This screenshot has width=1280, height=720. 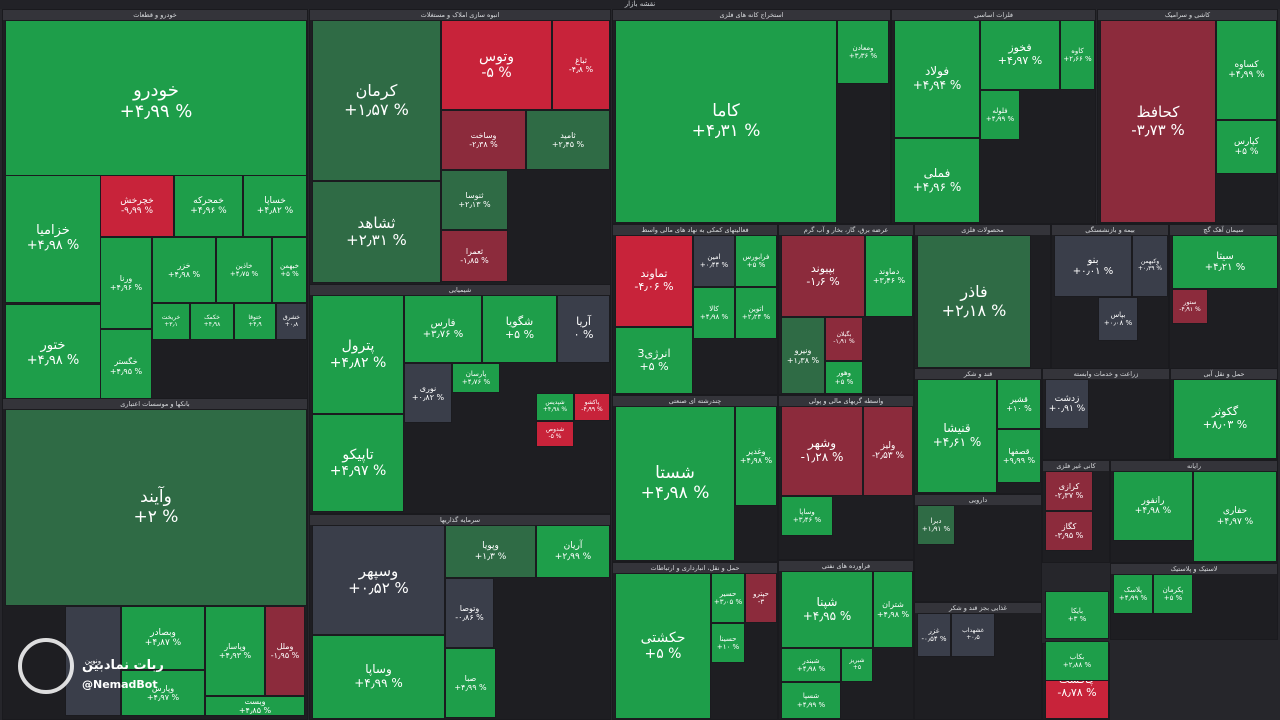 I want to click on stock-tile: وملل -۱٫۹۵ %, so click(x=285, y=651).